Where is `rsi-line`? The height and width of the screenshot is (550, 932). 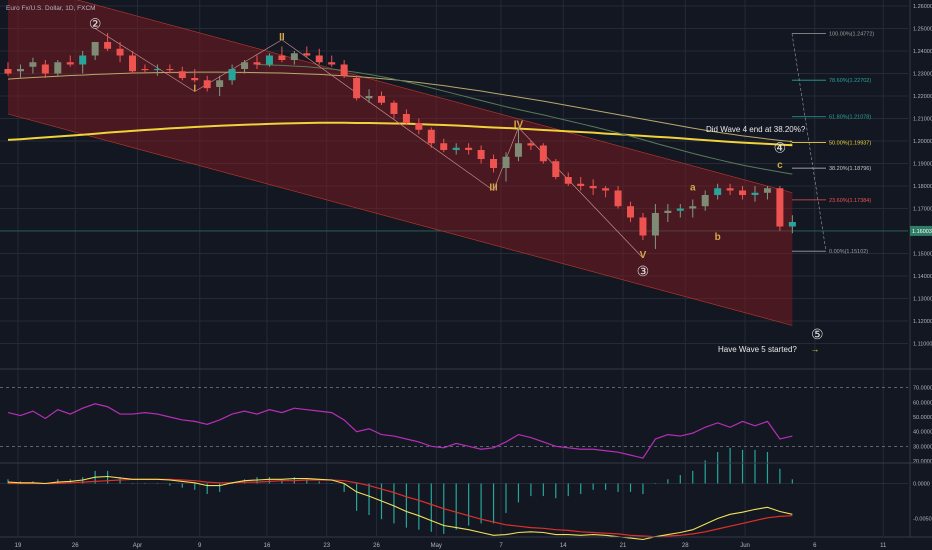
rsi-line is located at coordinates (400, 431).